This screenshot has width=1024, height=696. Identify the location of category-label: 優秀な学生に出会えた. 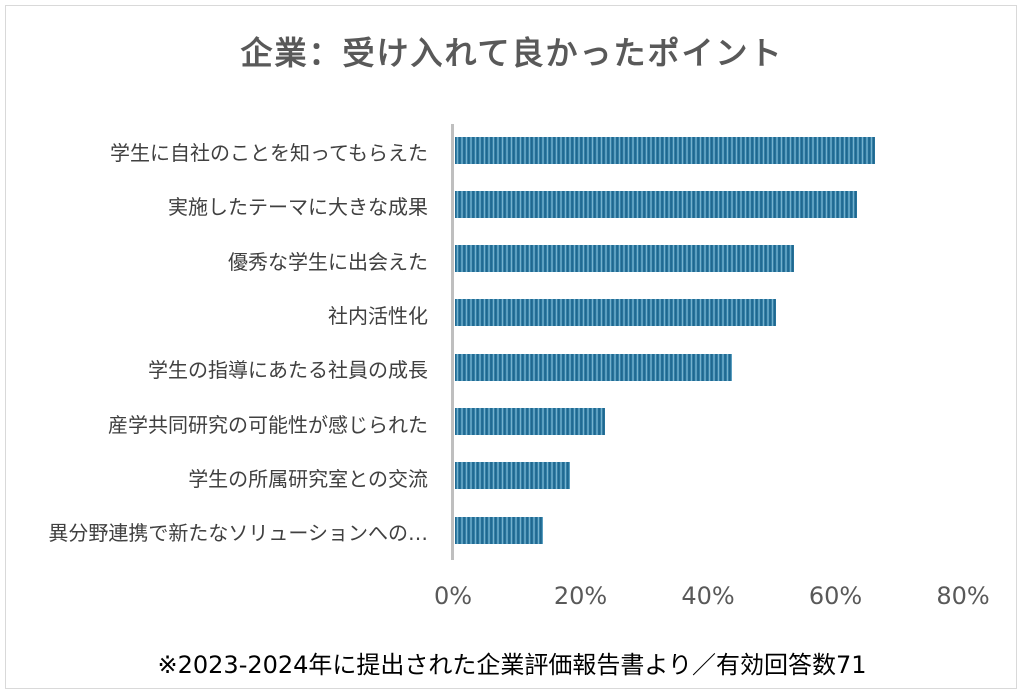
(328, 261).